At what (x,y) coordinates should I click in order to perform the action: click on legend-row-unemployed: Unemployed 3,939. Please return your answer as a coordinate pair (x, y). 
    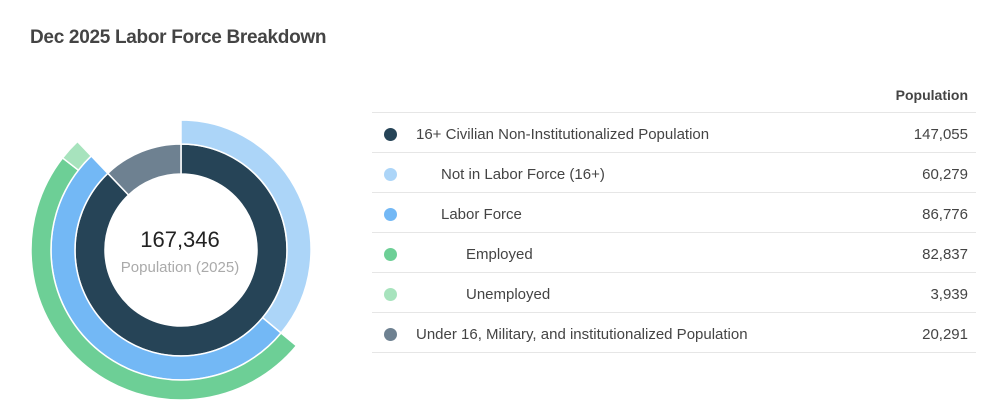
    Looking at the image, I should click on (674, 293).